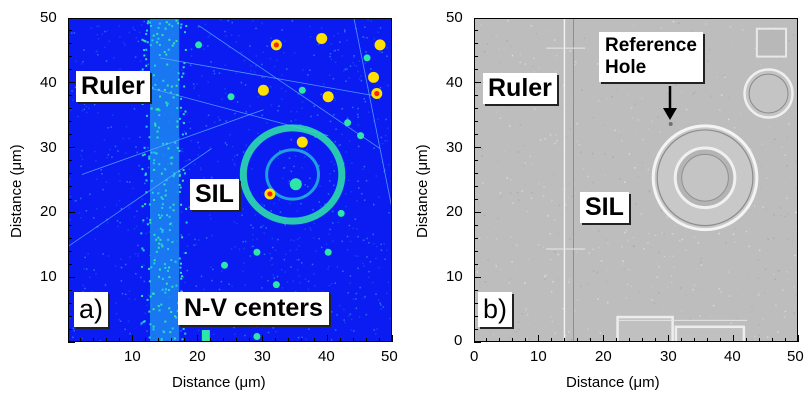 Image resolution: width=807 pixels, height=398 pixels. I want to click on panel-a-xtick-mark, so click(262, 338).